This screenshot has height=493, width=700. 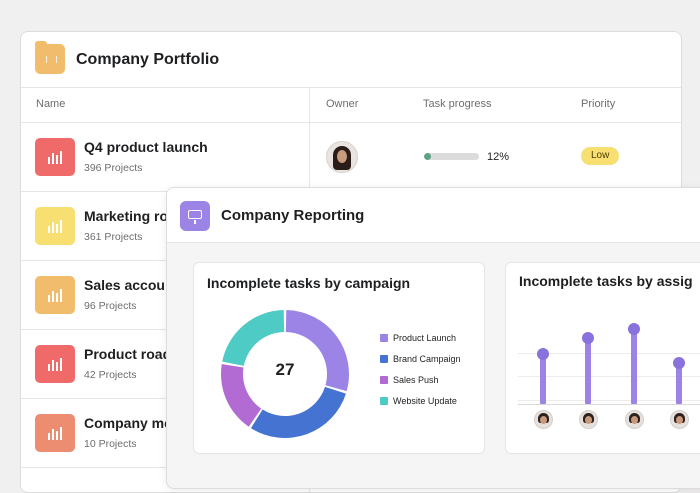 I want to click on column-header-priority: Priority, so click(x=598, y=104).